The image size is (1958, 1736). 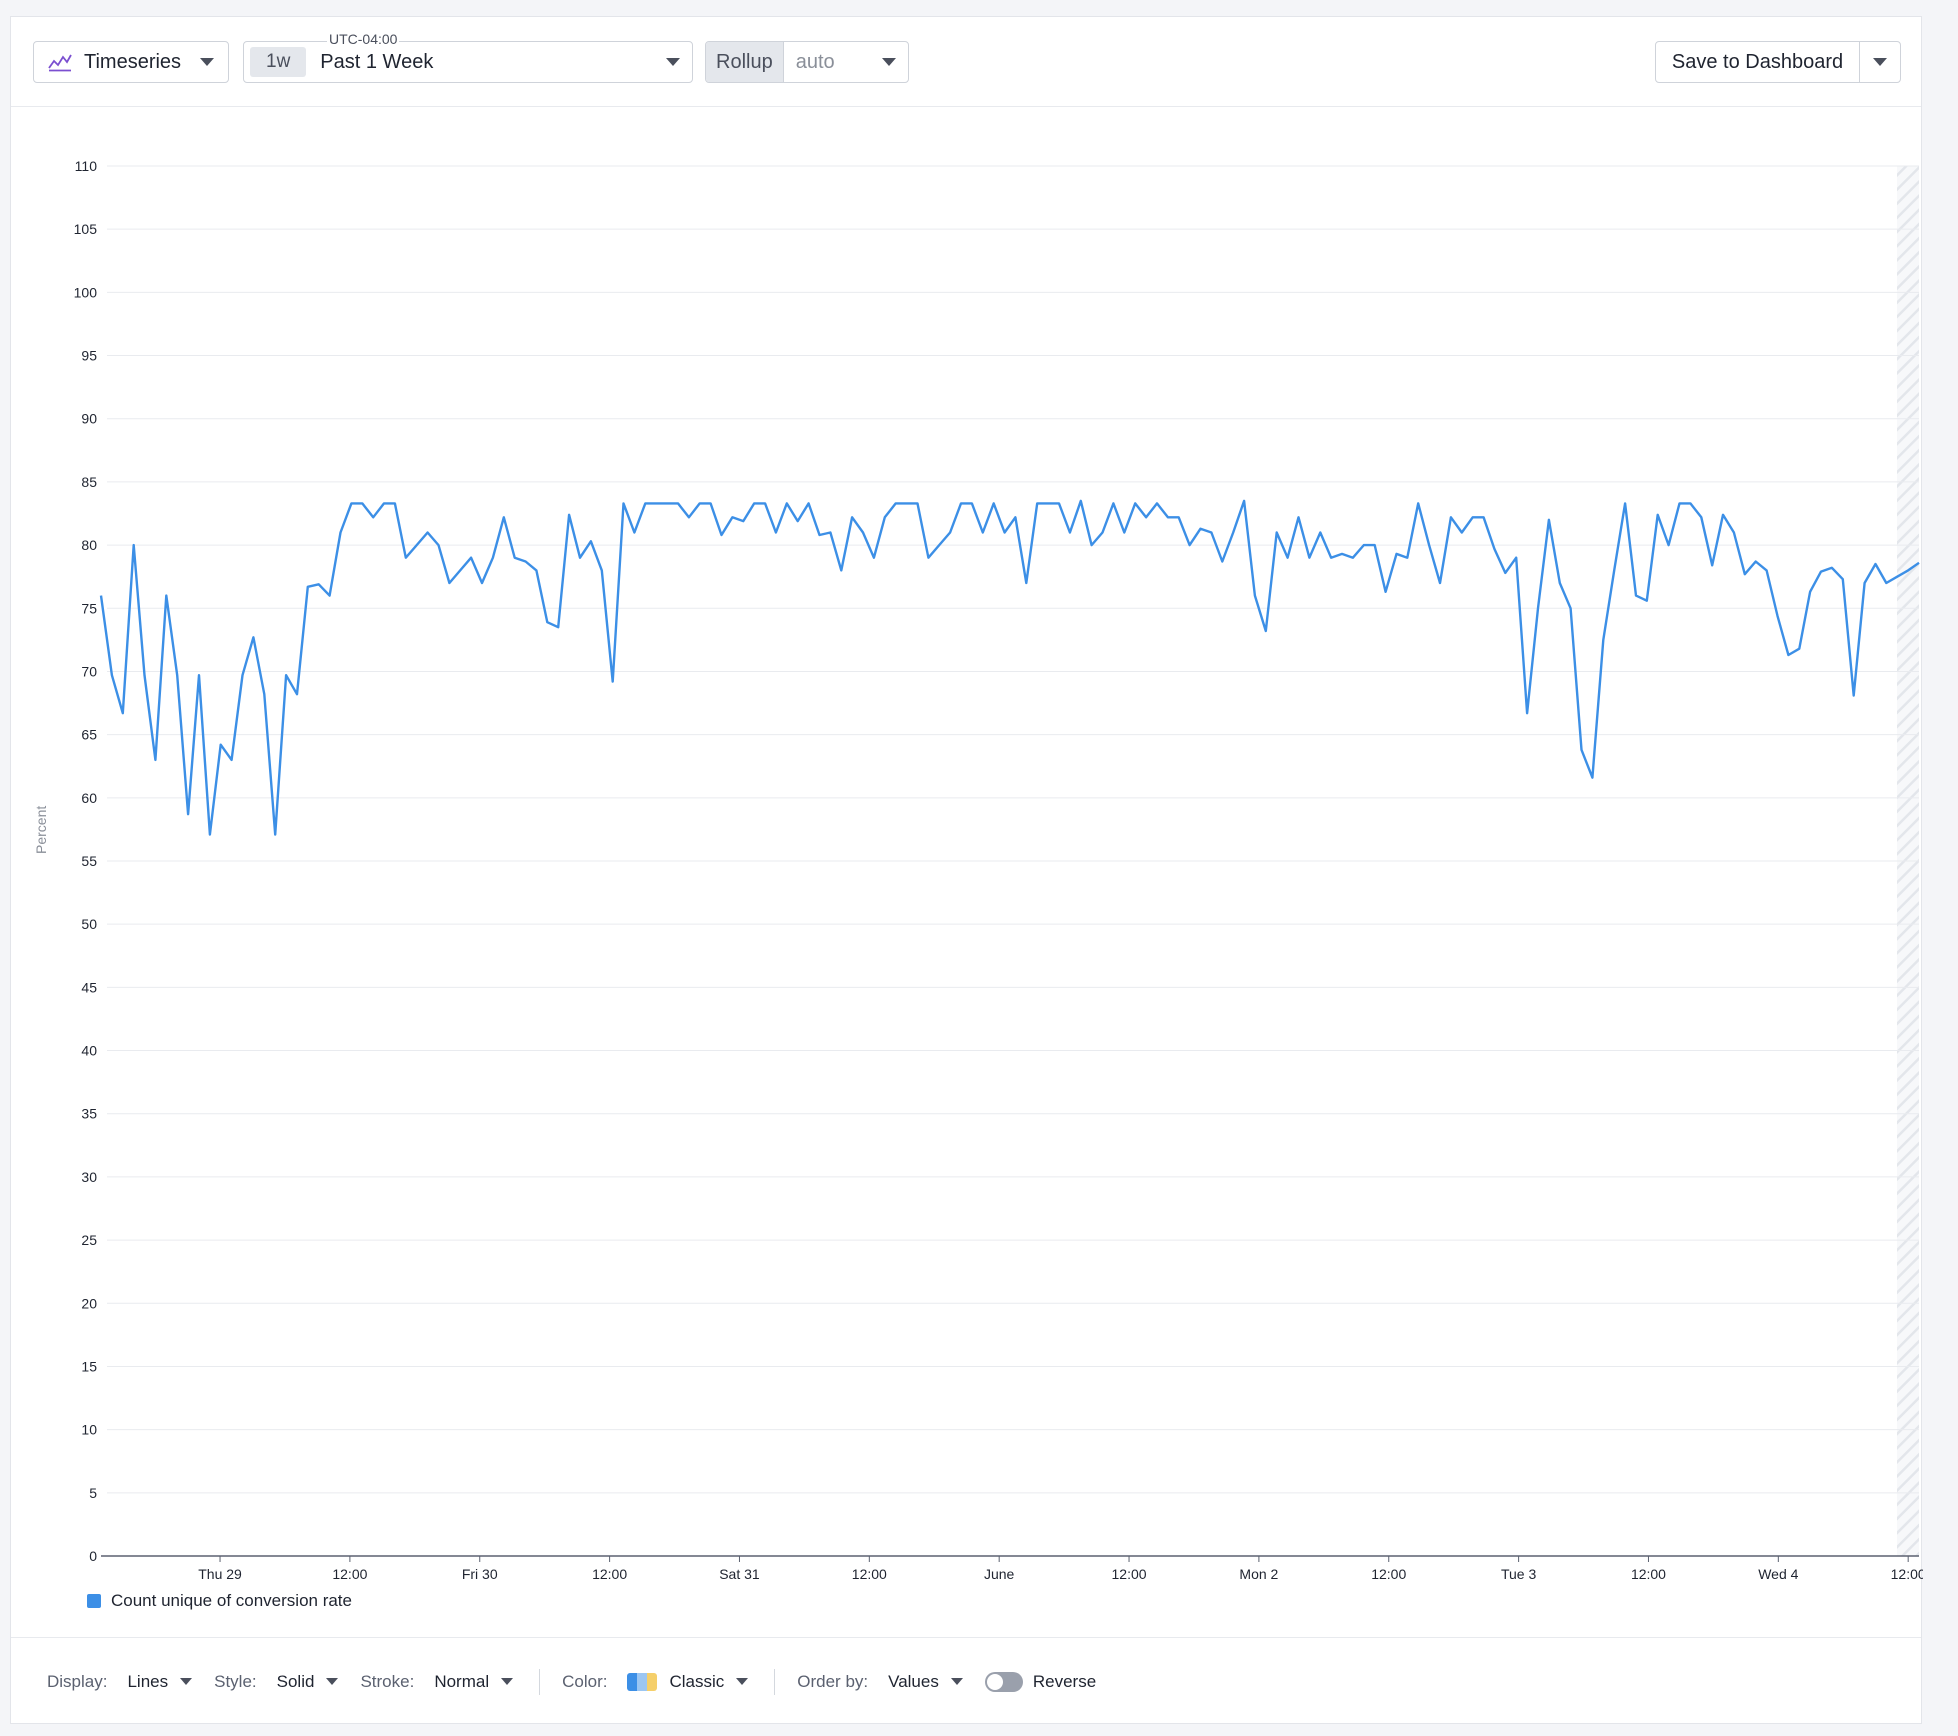 What do you see at coordinates (1778, 1574) in the screenshot?
I see `x-tick-label: Wed 4` at bounding box center [1778, 1574].